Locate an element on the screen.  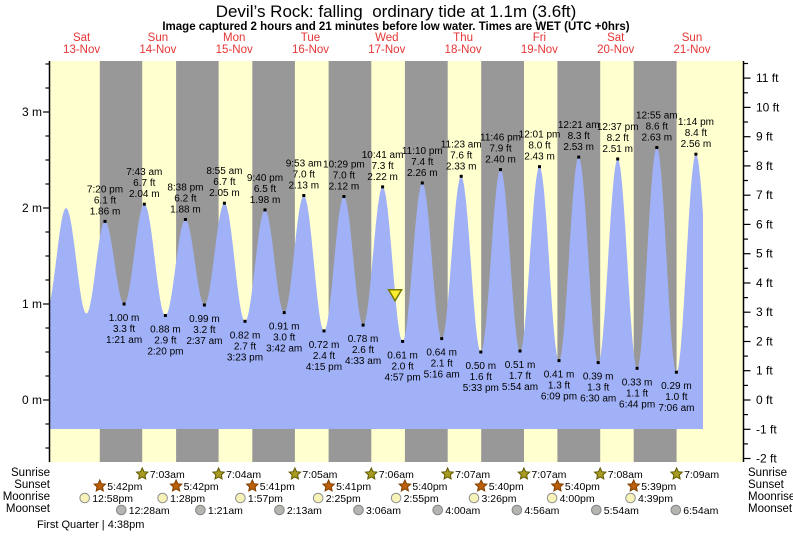
day-name-label: Sat is located at coordinates (82, 38).